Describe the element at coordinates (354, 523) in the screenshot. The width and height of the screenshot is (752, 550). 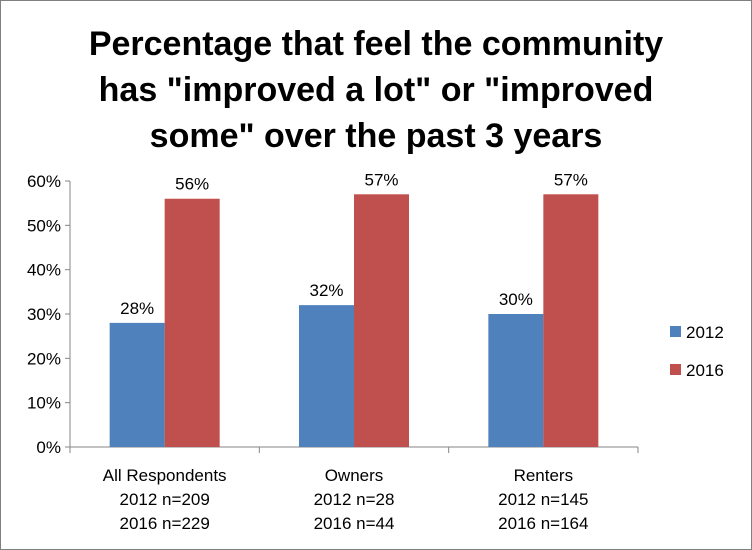
I see `x-category-label: 2016 n=44` at that location.